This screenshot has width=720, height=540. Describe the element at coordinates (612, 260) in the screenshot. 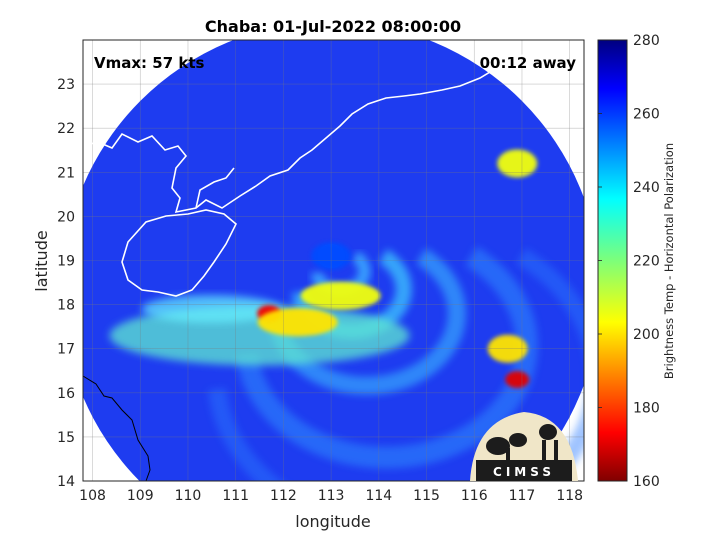

I see `colorbar` at that location.